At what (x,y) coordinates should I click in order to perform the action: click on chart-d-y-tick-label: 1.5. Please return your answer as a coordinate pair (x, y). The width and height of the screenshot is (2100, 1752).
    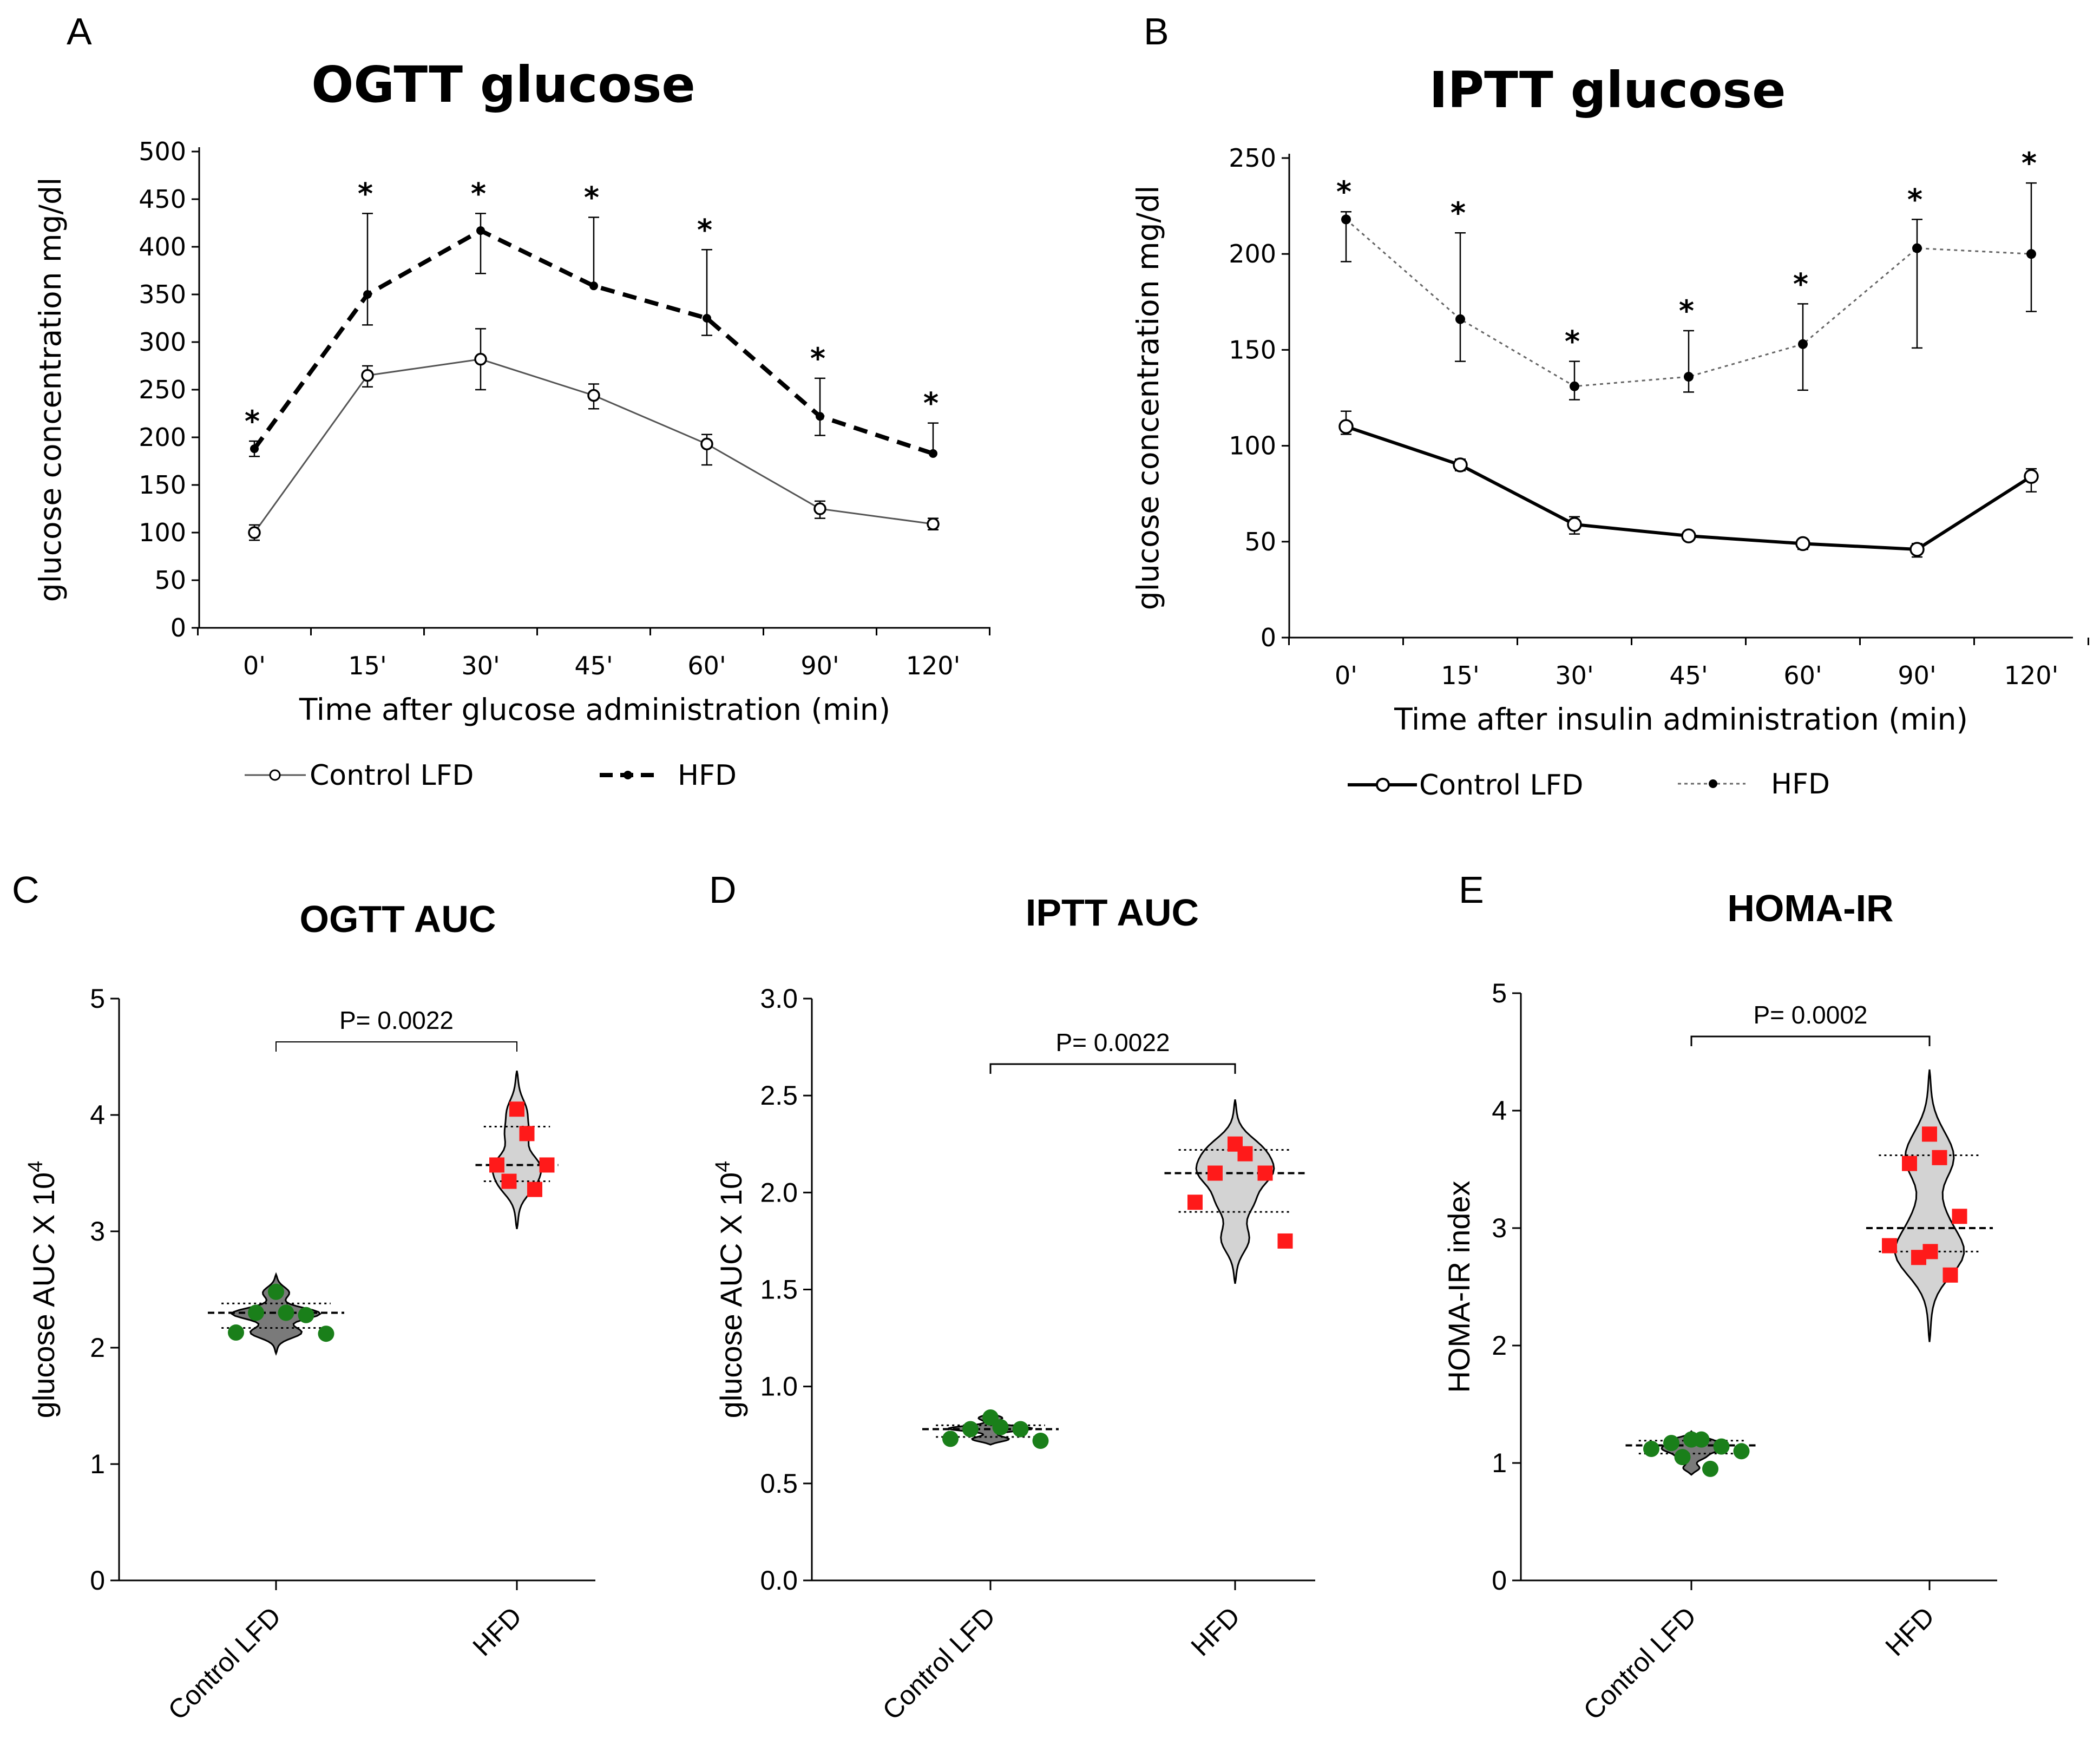
    Looking at the image, I should click on (779, 1290).